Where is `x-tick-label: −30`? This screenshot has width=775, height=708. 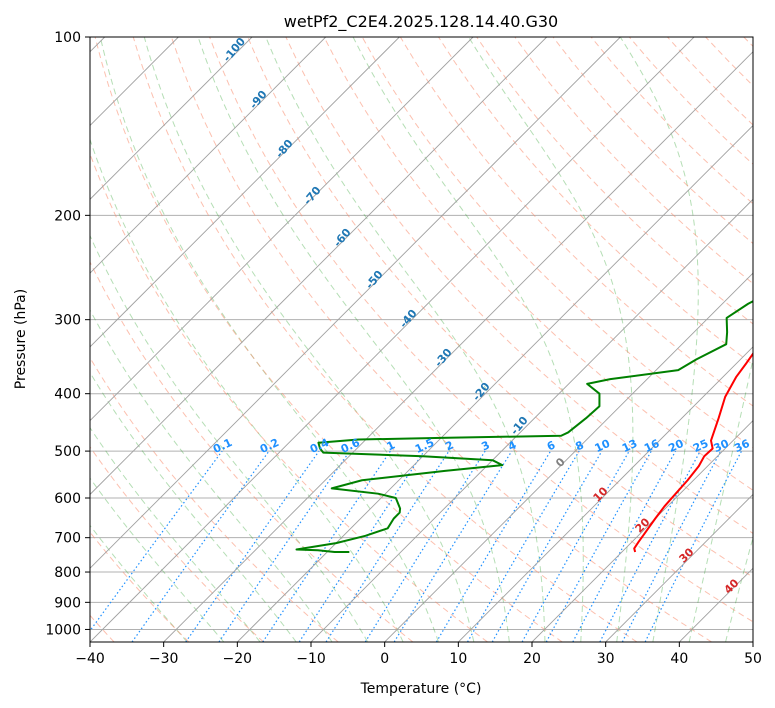
x-tick-label: −30 is located at coordinates (164, 659).